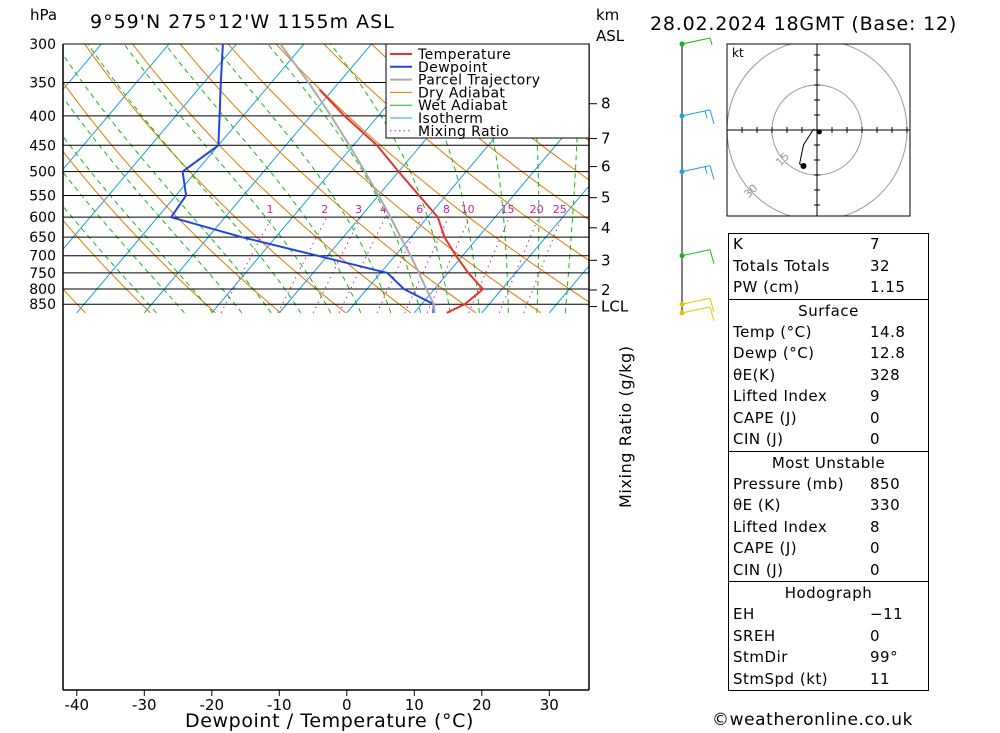 This screenshot has height=733, width=1000. I want to click on table-row-key: StmSpd (kt), so click(781, 678).